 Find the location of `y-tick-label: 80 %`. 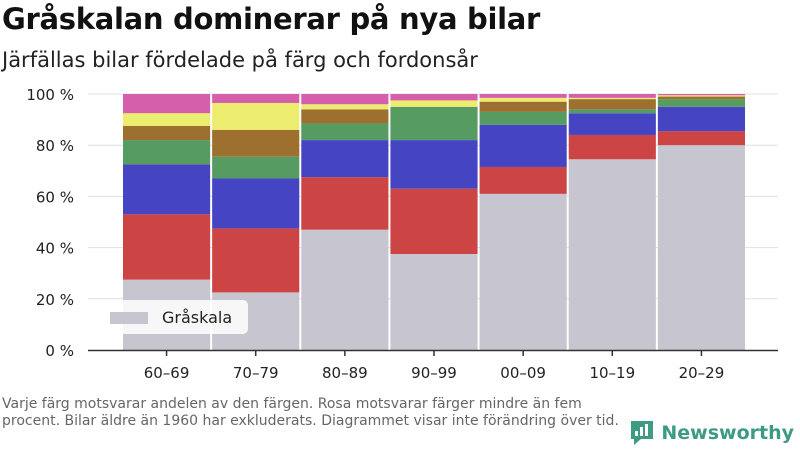

y-tick-label: 80 % is located at coordinates (55, 146).